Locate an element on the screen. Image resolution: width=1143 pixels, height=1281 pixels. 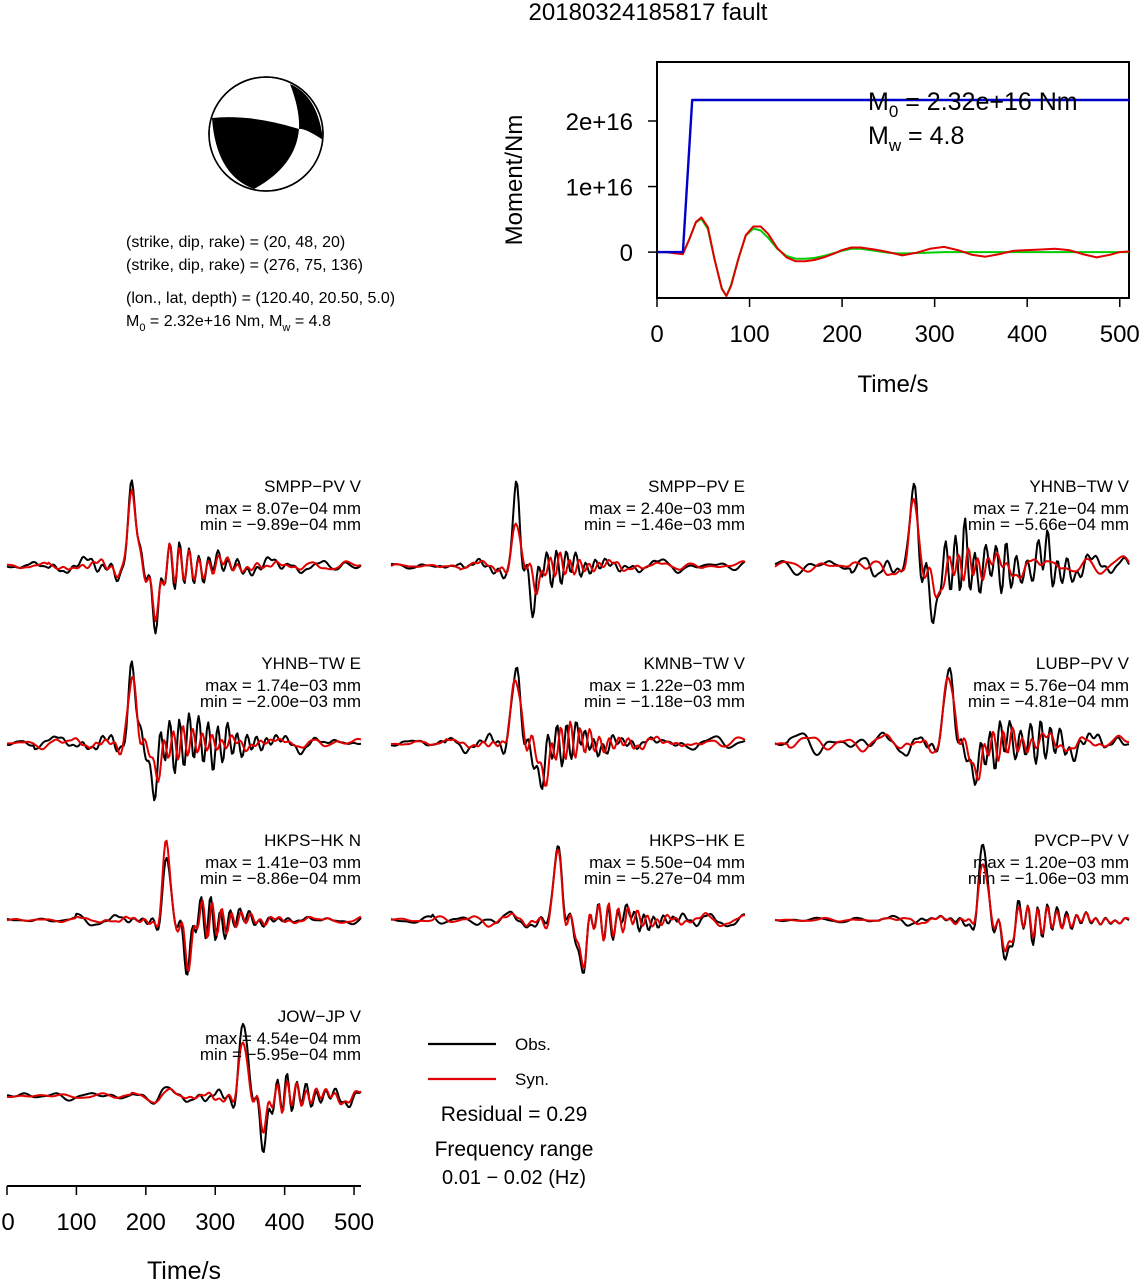
max-label: max = 5.76e−04 mm is located at coordinates (1051, 685).